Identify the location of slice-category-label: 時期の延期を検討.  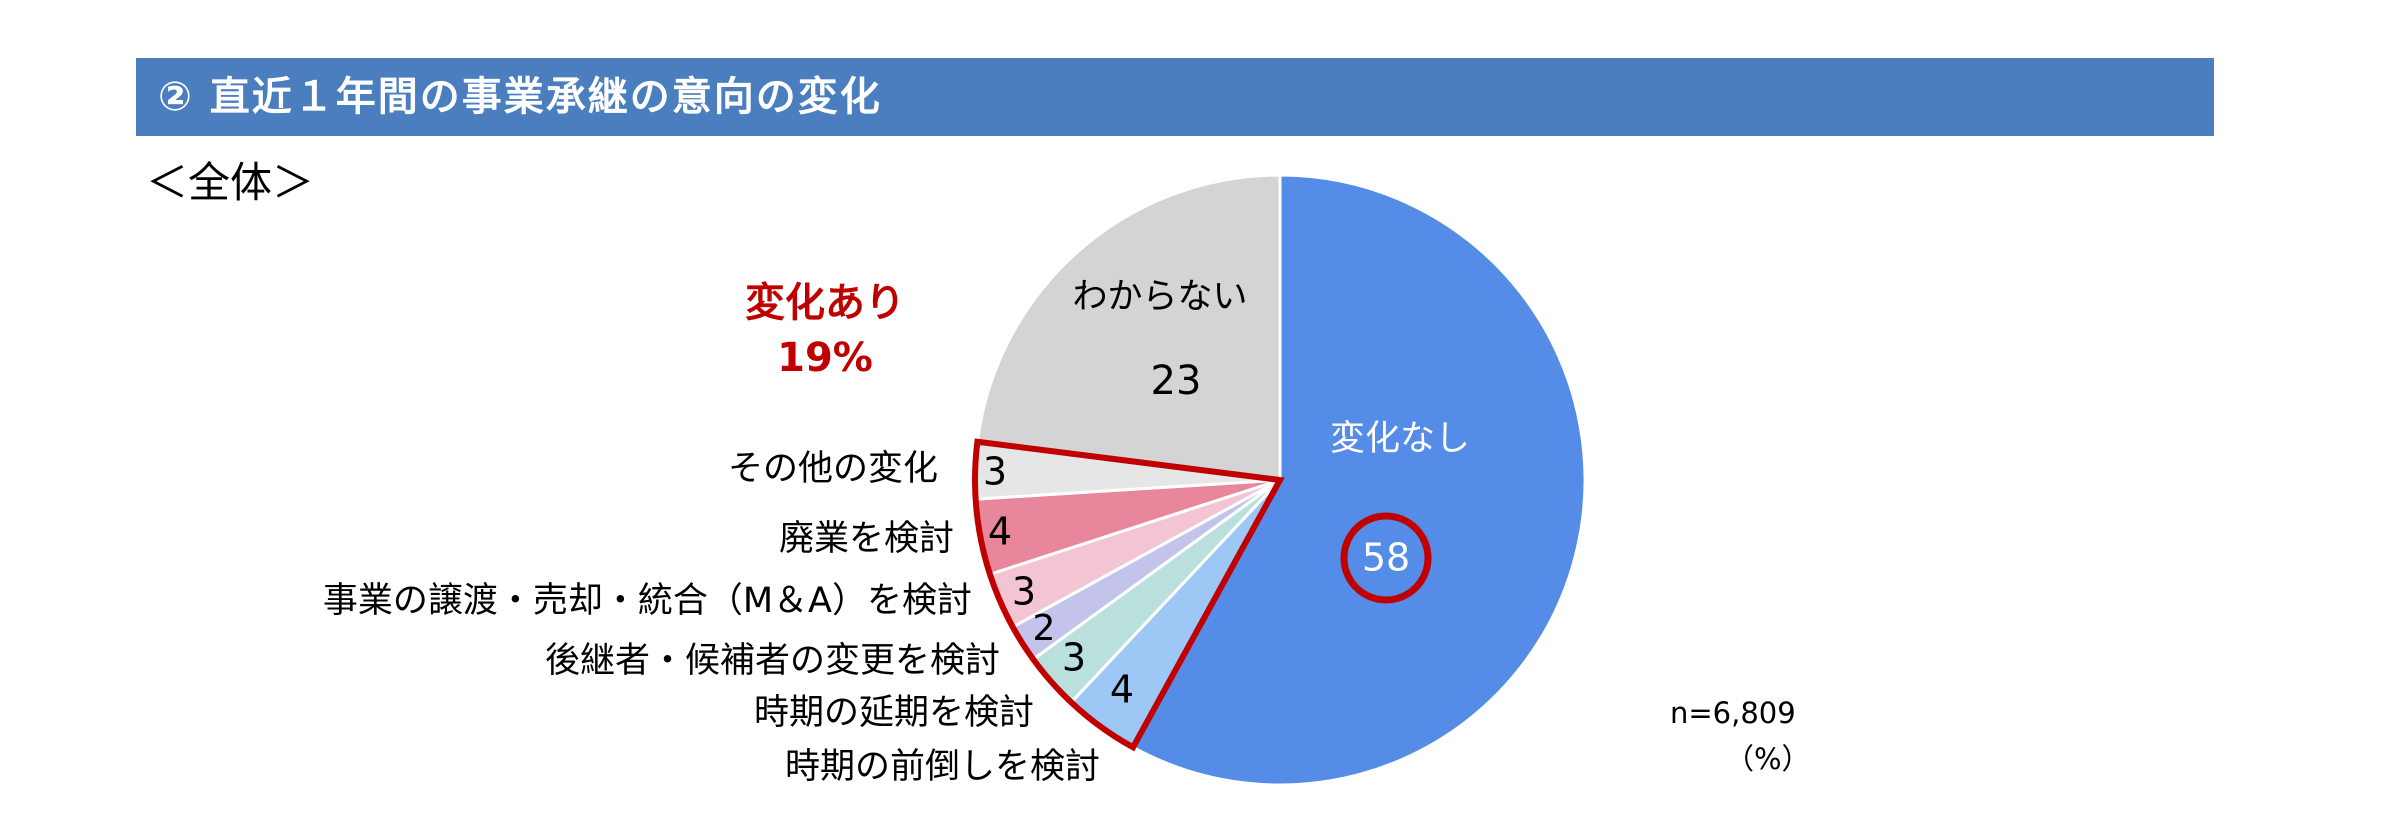
(894, 713).